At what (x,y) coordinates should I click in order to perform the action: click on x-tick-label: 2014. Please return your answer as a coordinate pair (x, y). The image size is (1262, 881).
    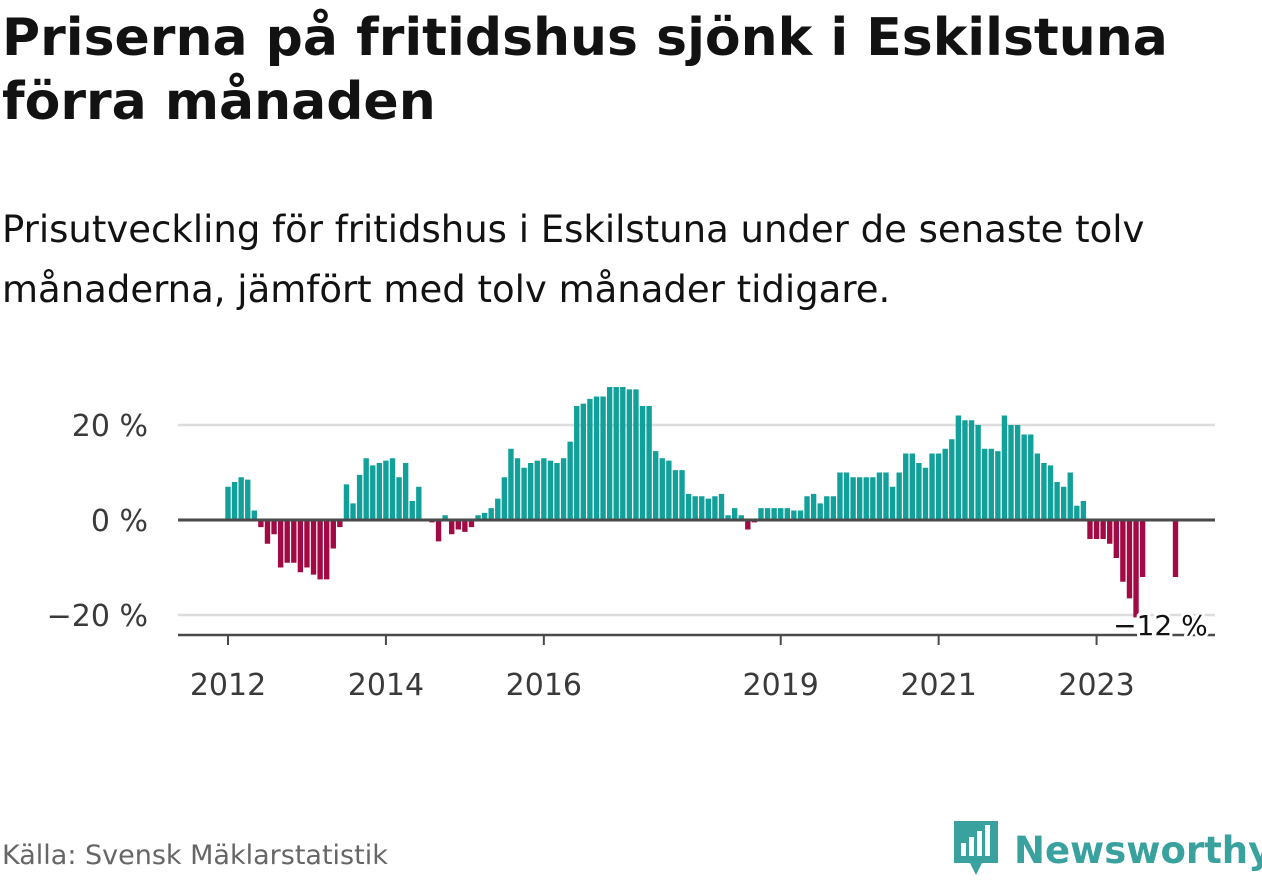
    Looking at the image, I should click on (386, 685).